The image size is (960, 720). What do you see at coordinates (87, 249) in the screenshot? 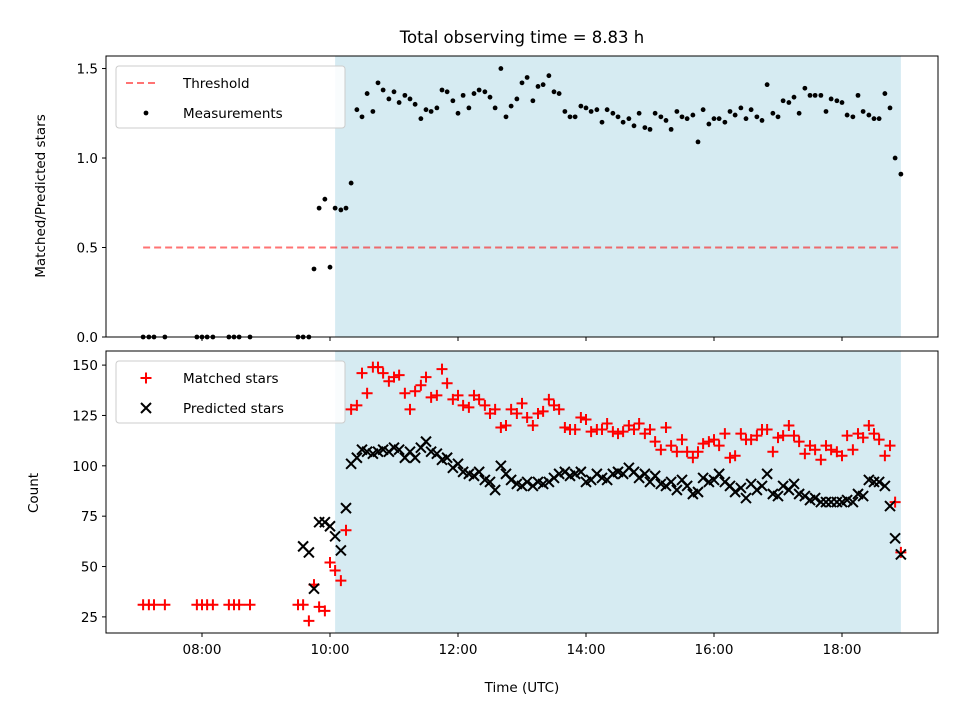
I see `top-y-tick-label: 0.5` at bounding box center [87, 249].